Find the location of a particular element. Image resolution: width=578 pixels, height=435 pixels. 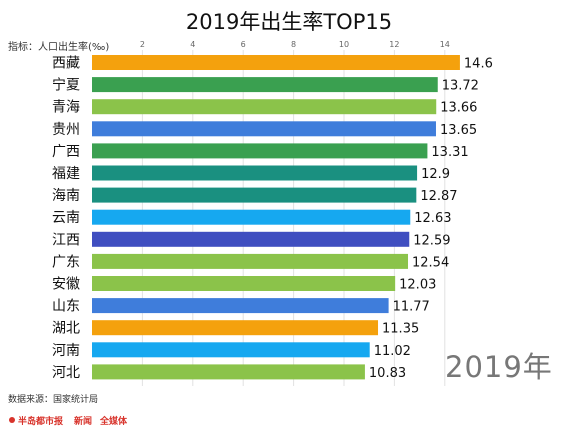

value-label: 13.66 is located at coordinates (458, 108).